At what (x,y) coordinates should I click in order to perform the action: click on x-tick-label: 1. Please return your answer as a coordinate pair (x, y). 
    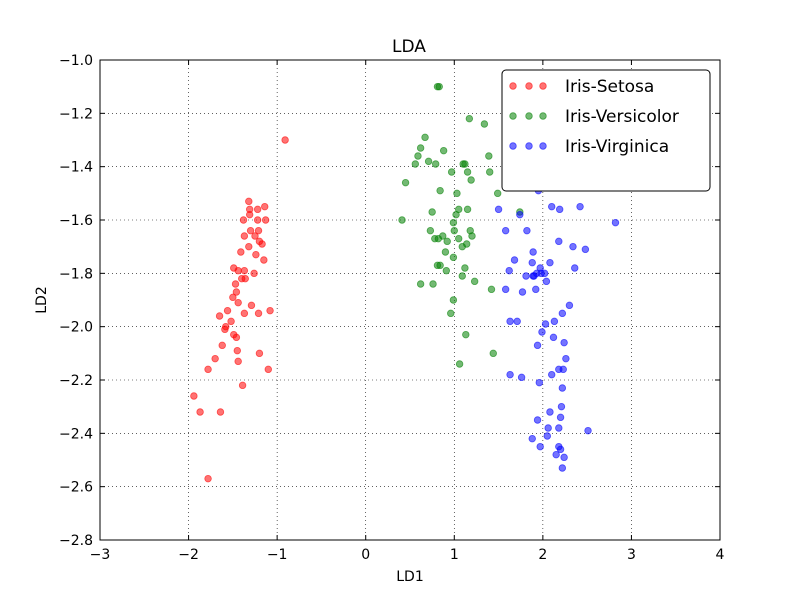
    Looking at the image, I should click on (454, 555).